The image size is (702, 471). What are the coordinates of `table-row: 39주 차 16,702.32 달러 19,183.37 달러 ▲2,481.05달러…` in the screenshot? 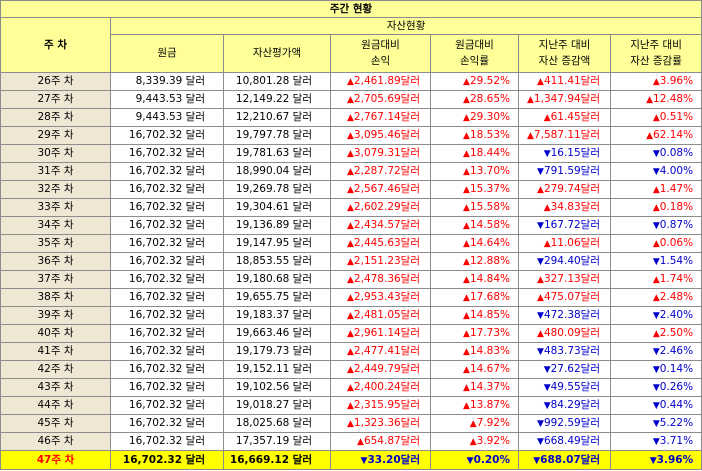 It's located at (351, 315).